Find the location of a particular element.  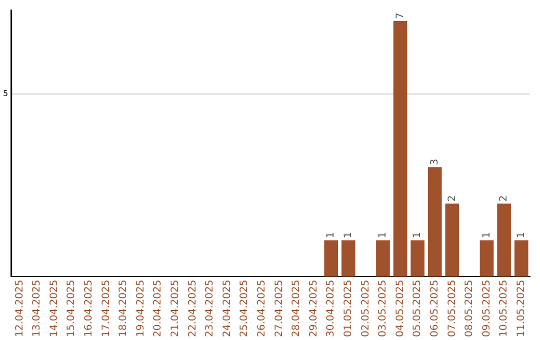

x-tick-label: 13.04.2025 is located at coordinates (37, 309).